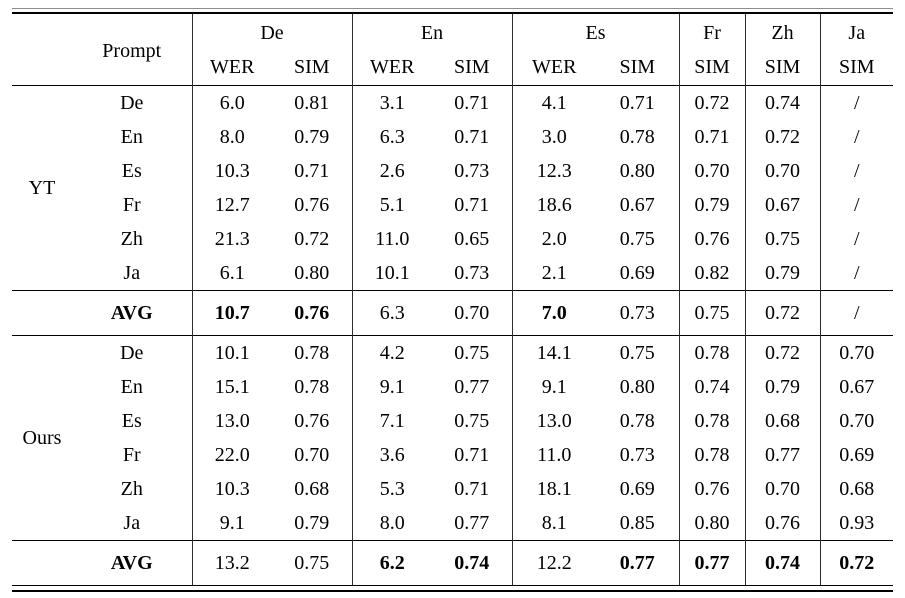 This screenshot has height=598, width=905. Describe the element at coordinates (637, 523) in the screenshot. I see `value-cell: 0.85` at that location.